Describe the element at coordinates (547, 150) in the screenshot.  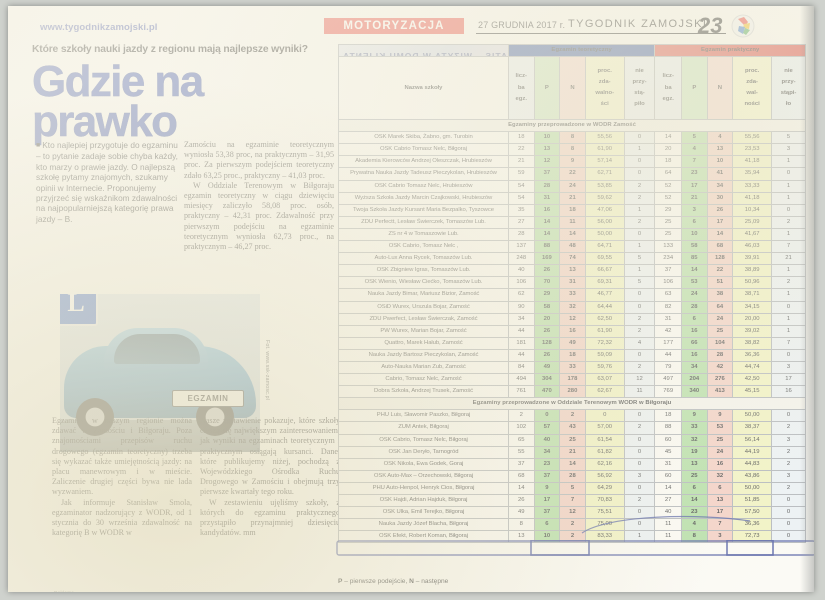
I see `cell-theory-p: 13` at that location.